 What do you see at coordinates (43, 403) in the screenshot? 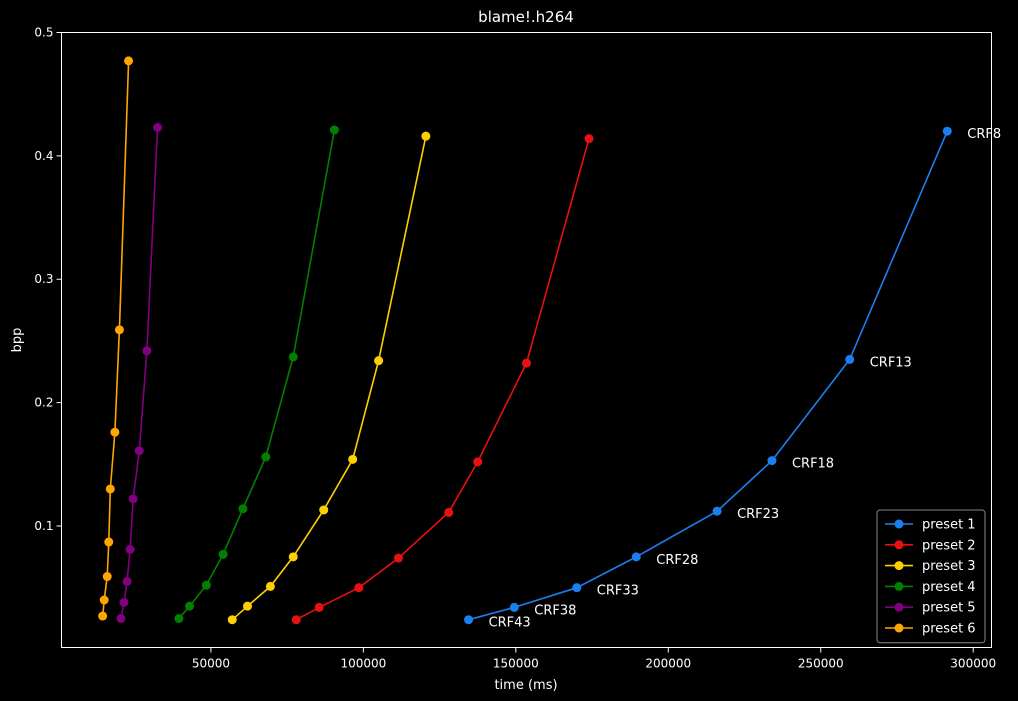
I see `y-tick-label: 0.2` at bounding box center [43, 403].